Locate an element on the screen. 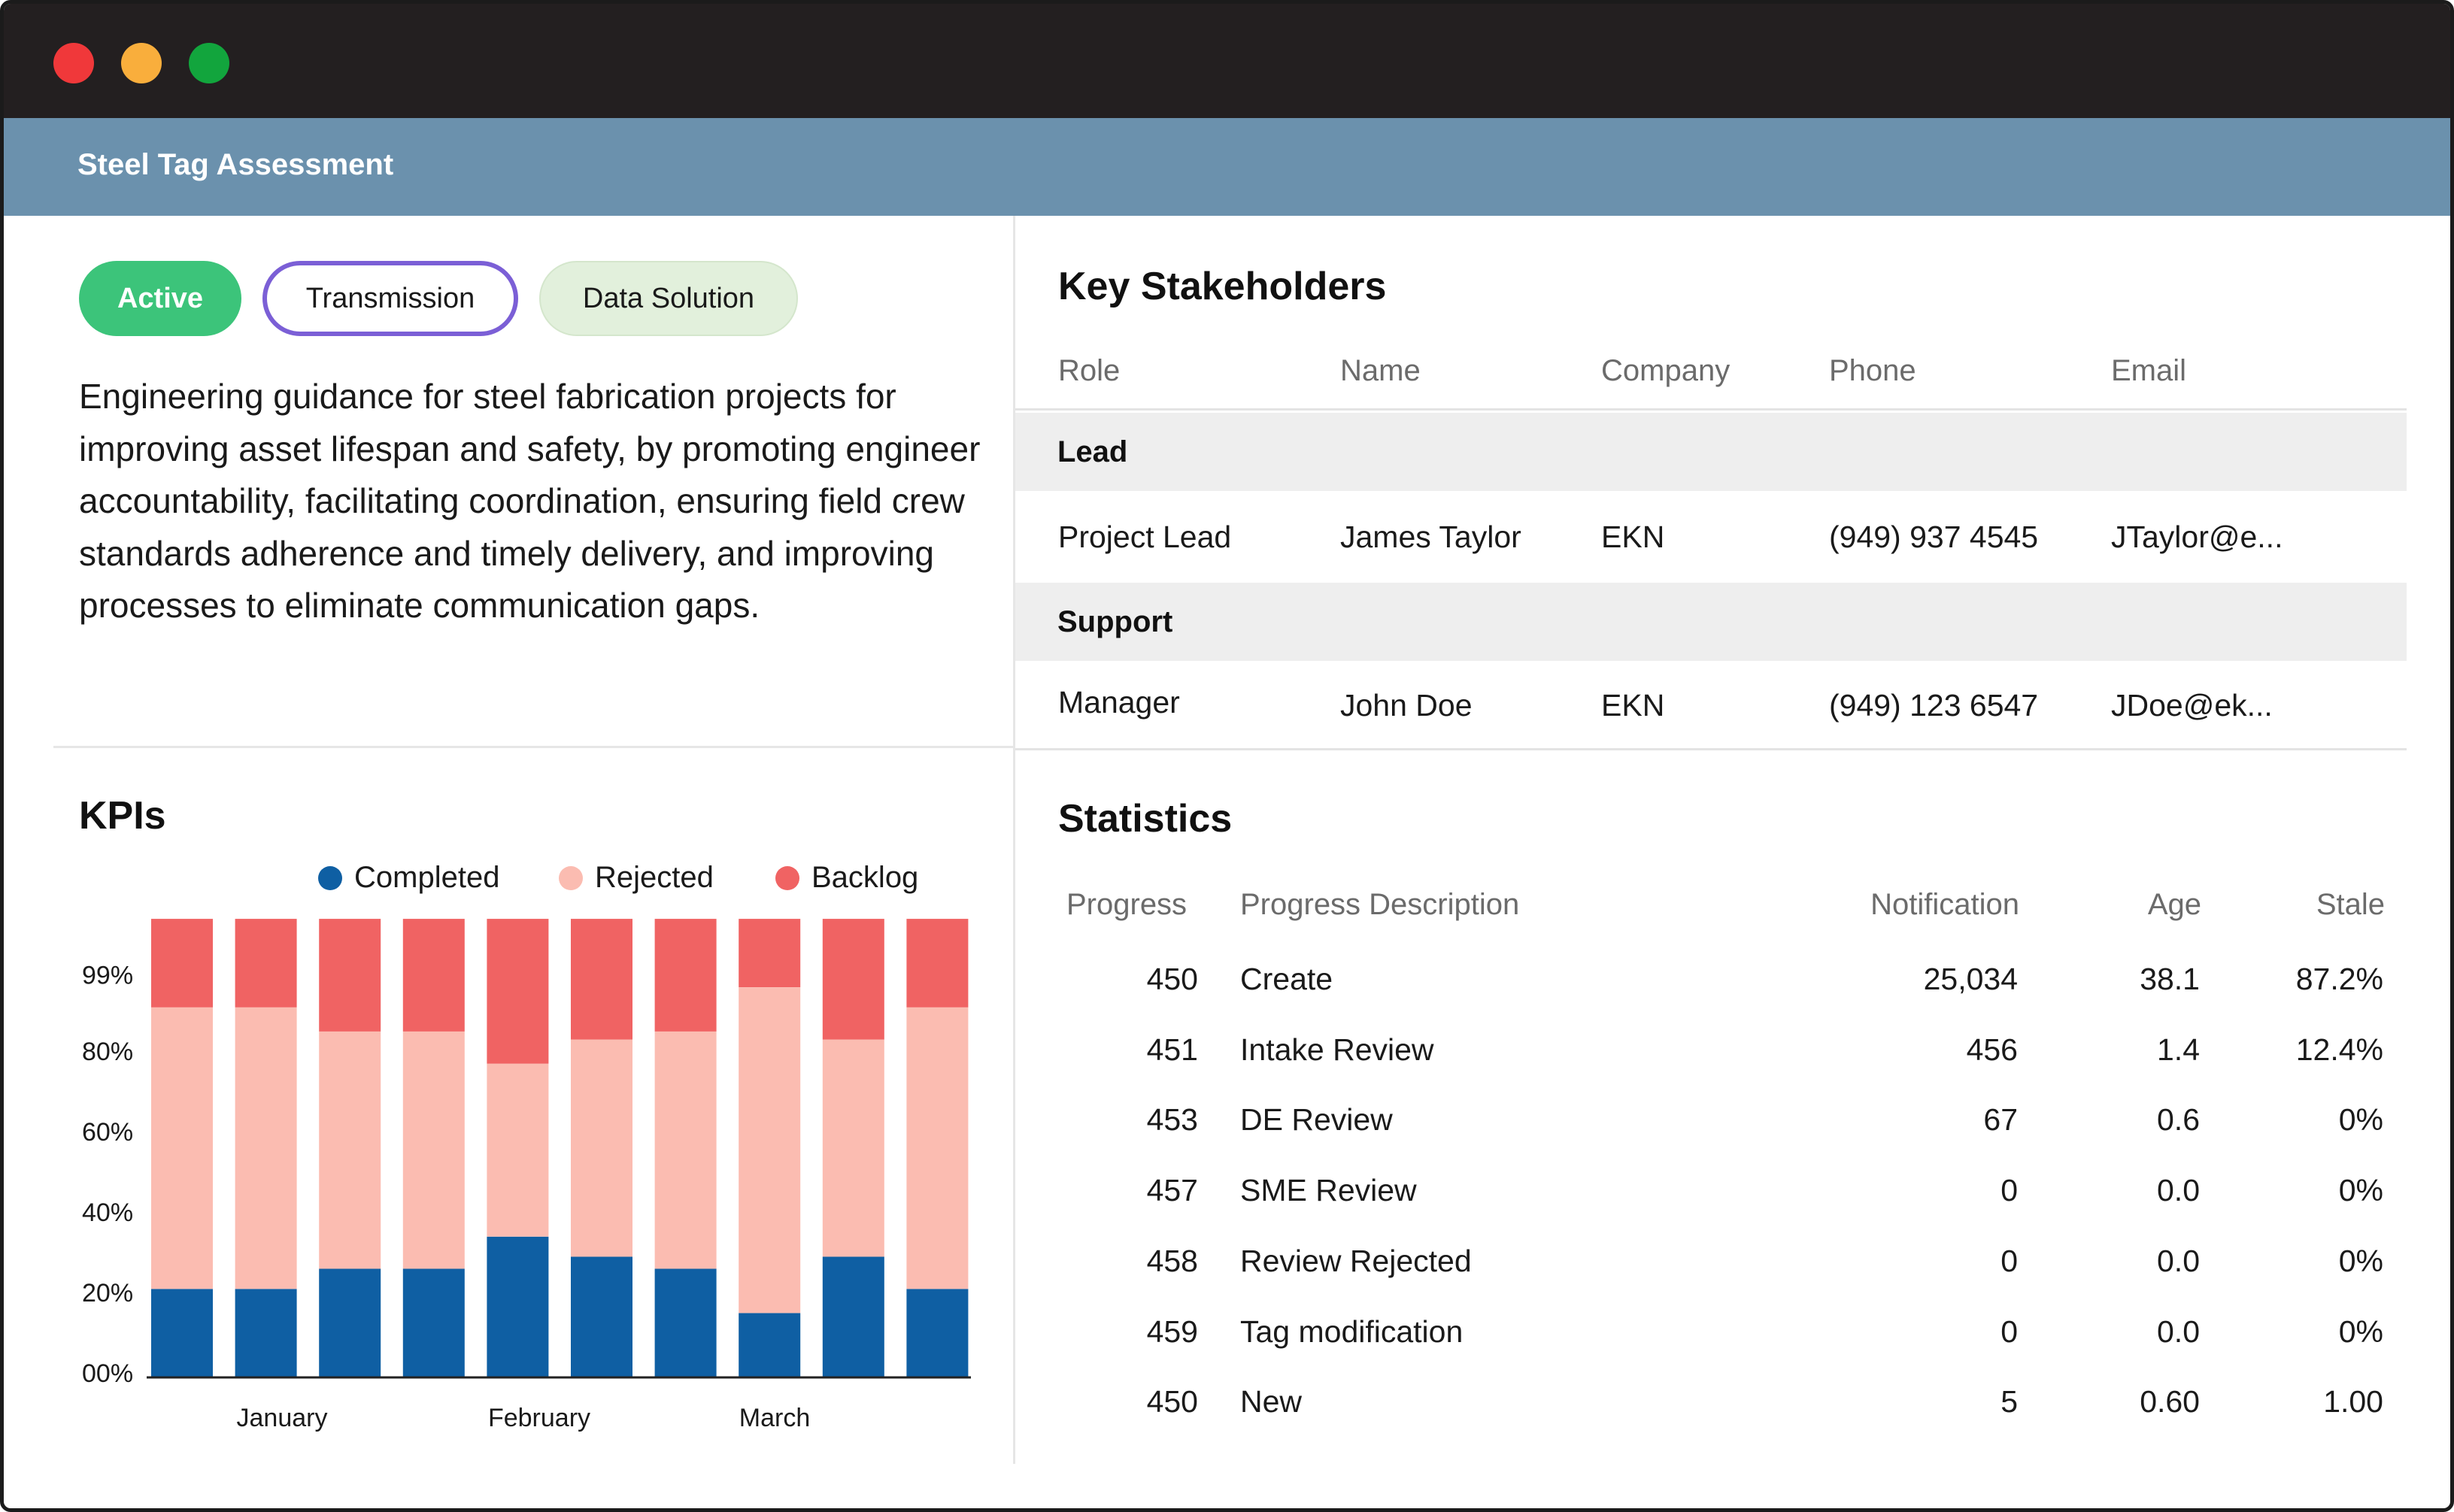 Image resolution: width=2454 pixels, height=1512 pixels. table-header-divider is located at coordinates (1711, 409).